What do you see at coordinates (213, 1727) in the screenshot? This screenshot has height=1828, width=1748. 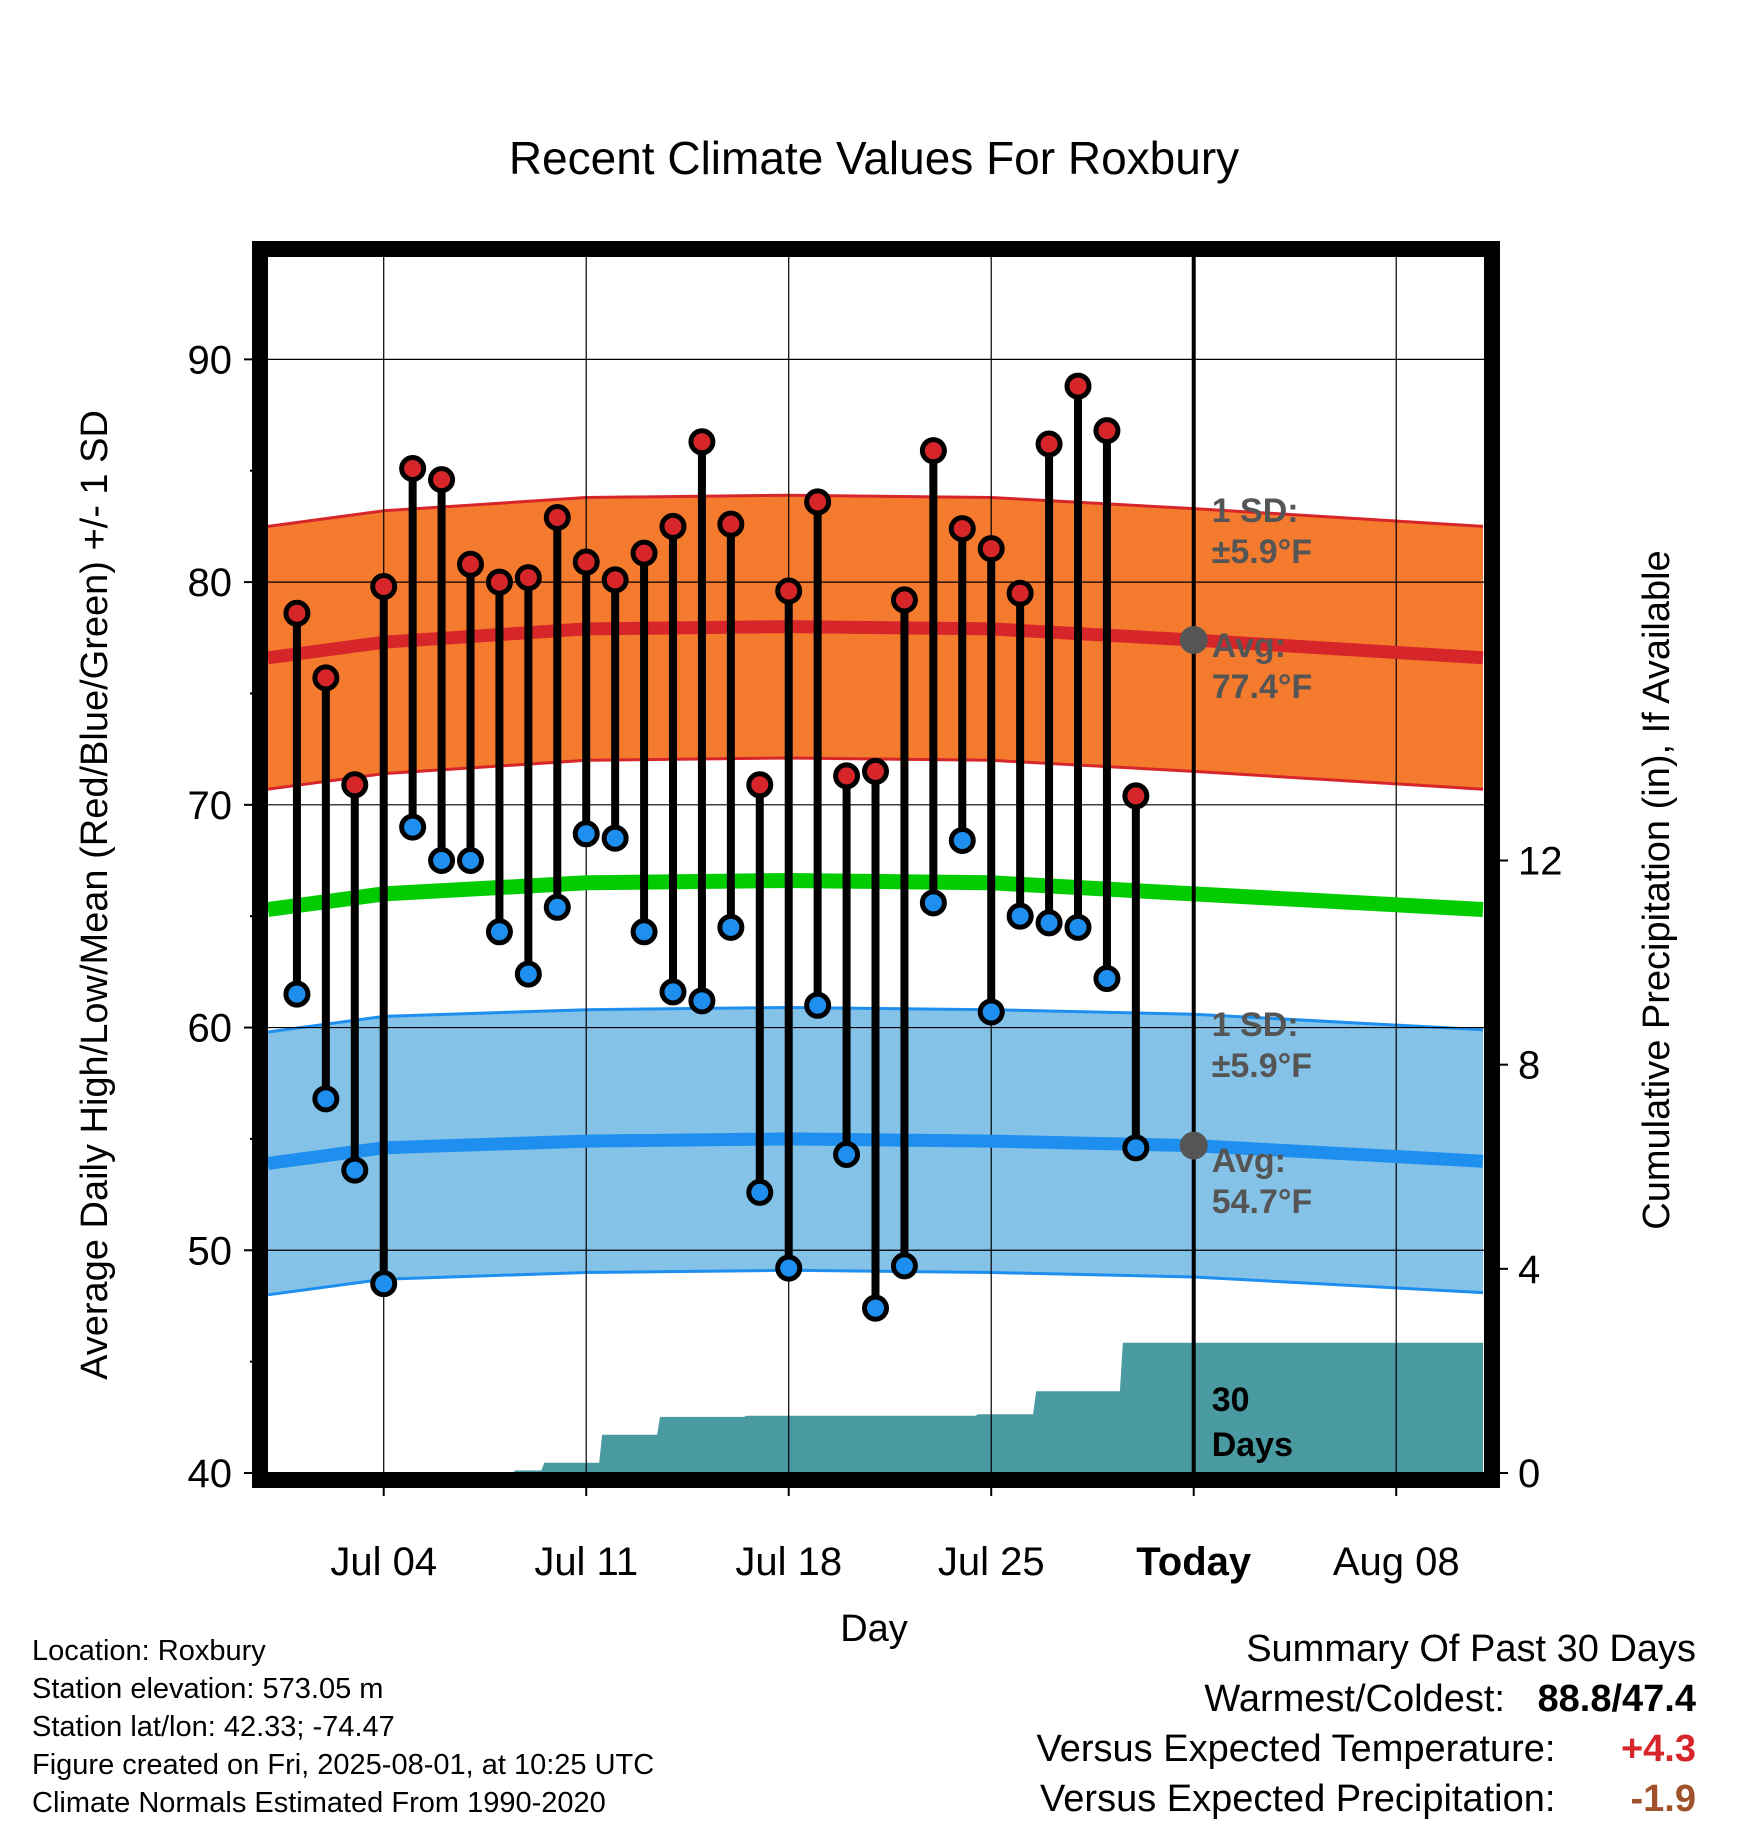 I see `latlon-text: Station lat/lon: 42.33; -74.47` at bounding box center [213, 1727].